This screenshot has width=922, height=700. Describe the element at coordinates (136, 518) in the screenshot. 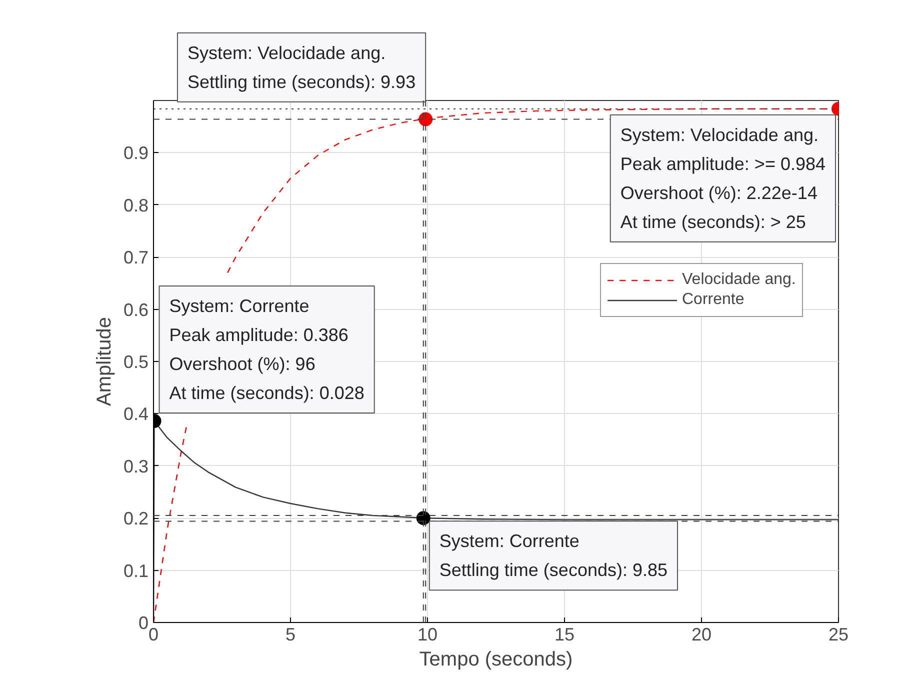

I see `y-tick-label: 0.2` at that location.